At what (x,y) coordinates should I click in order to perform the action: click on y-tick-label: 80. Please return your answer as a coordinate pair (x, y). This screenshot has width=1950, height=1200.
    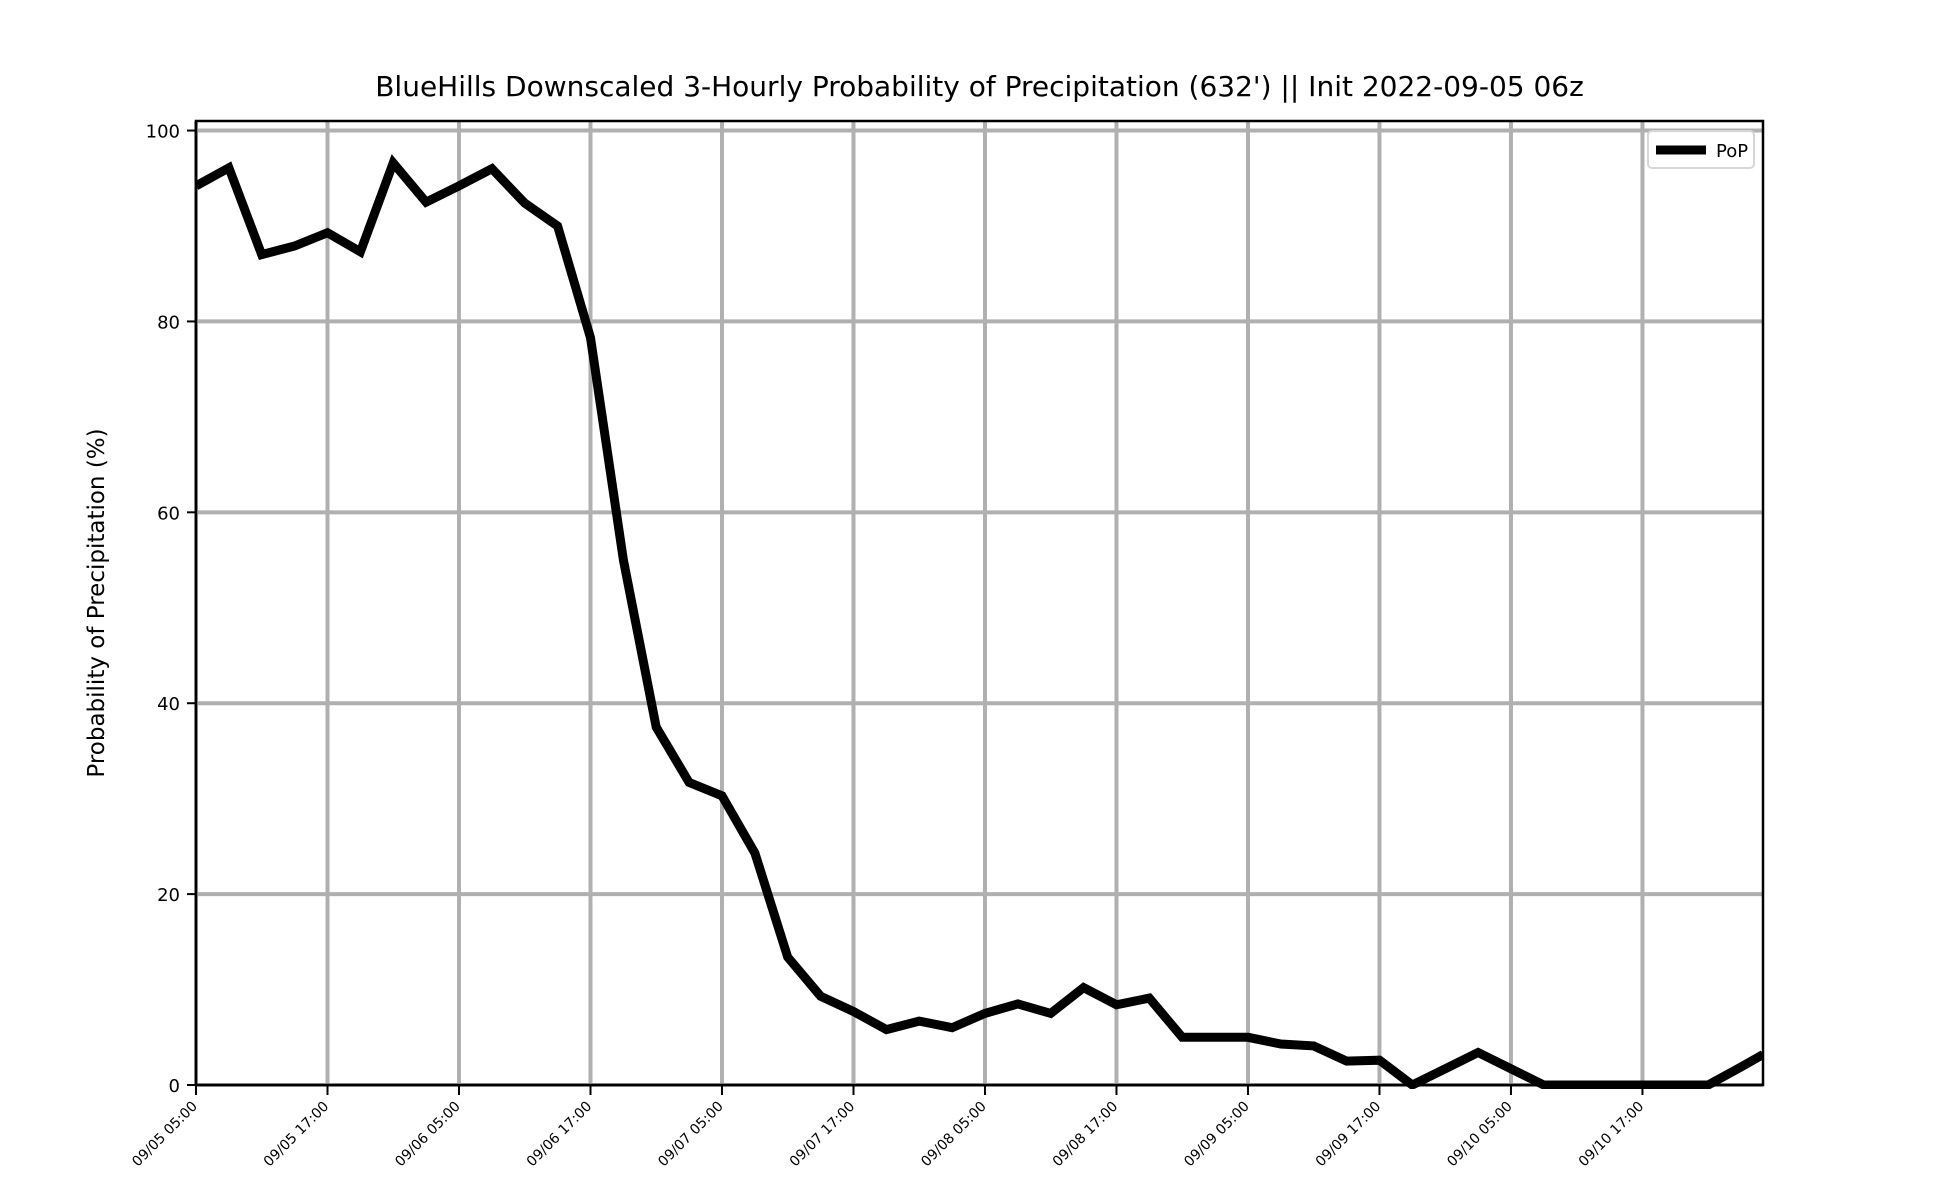
    Looking at the image, I should click on (168, 322).